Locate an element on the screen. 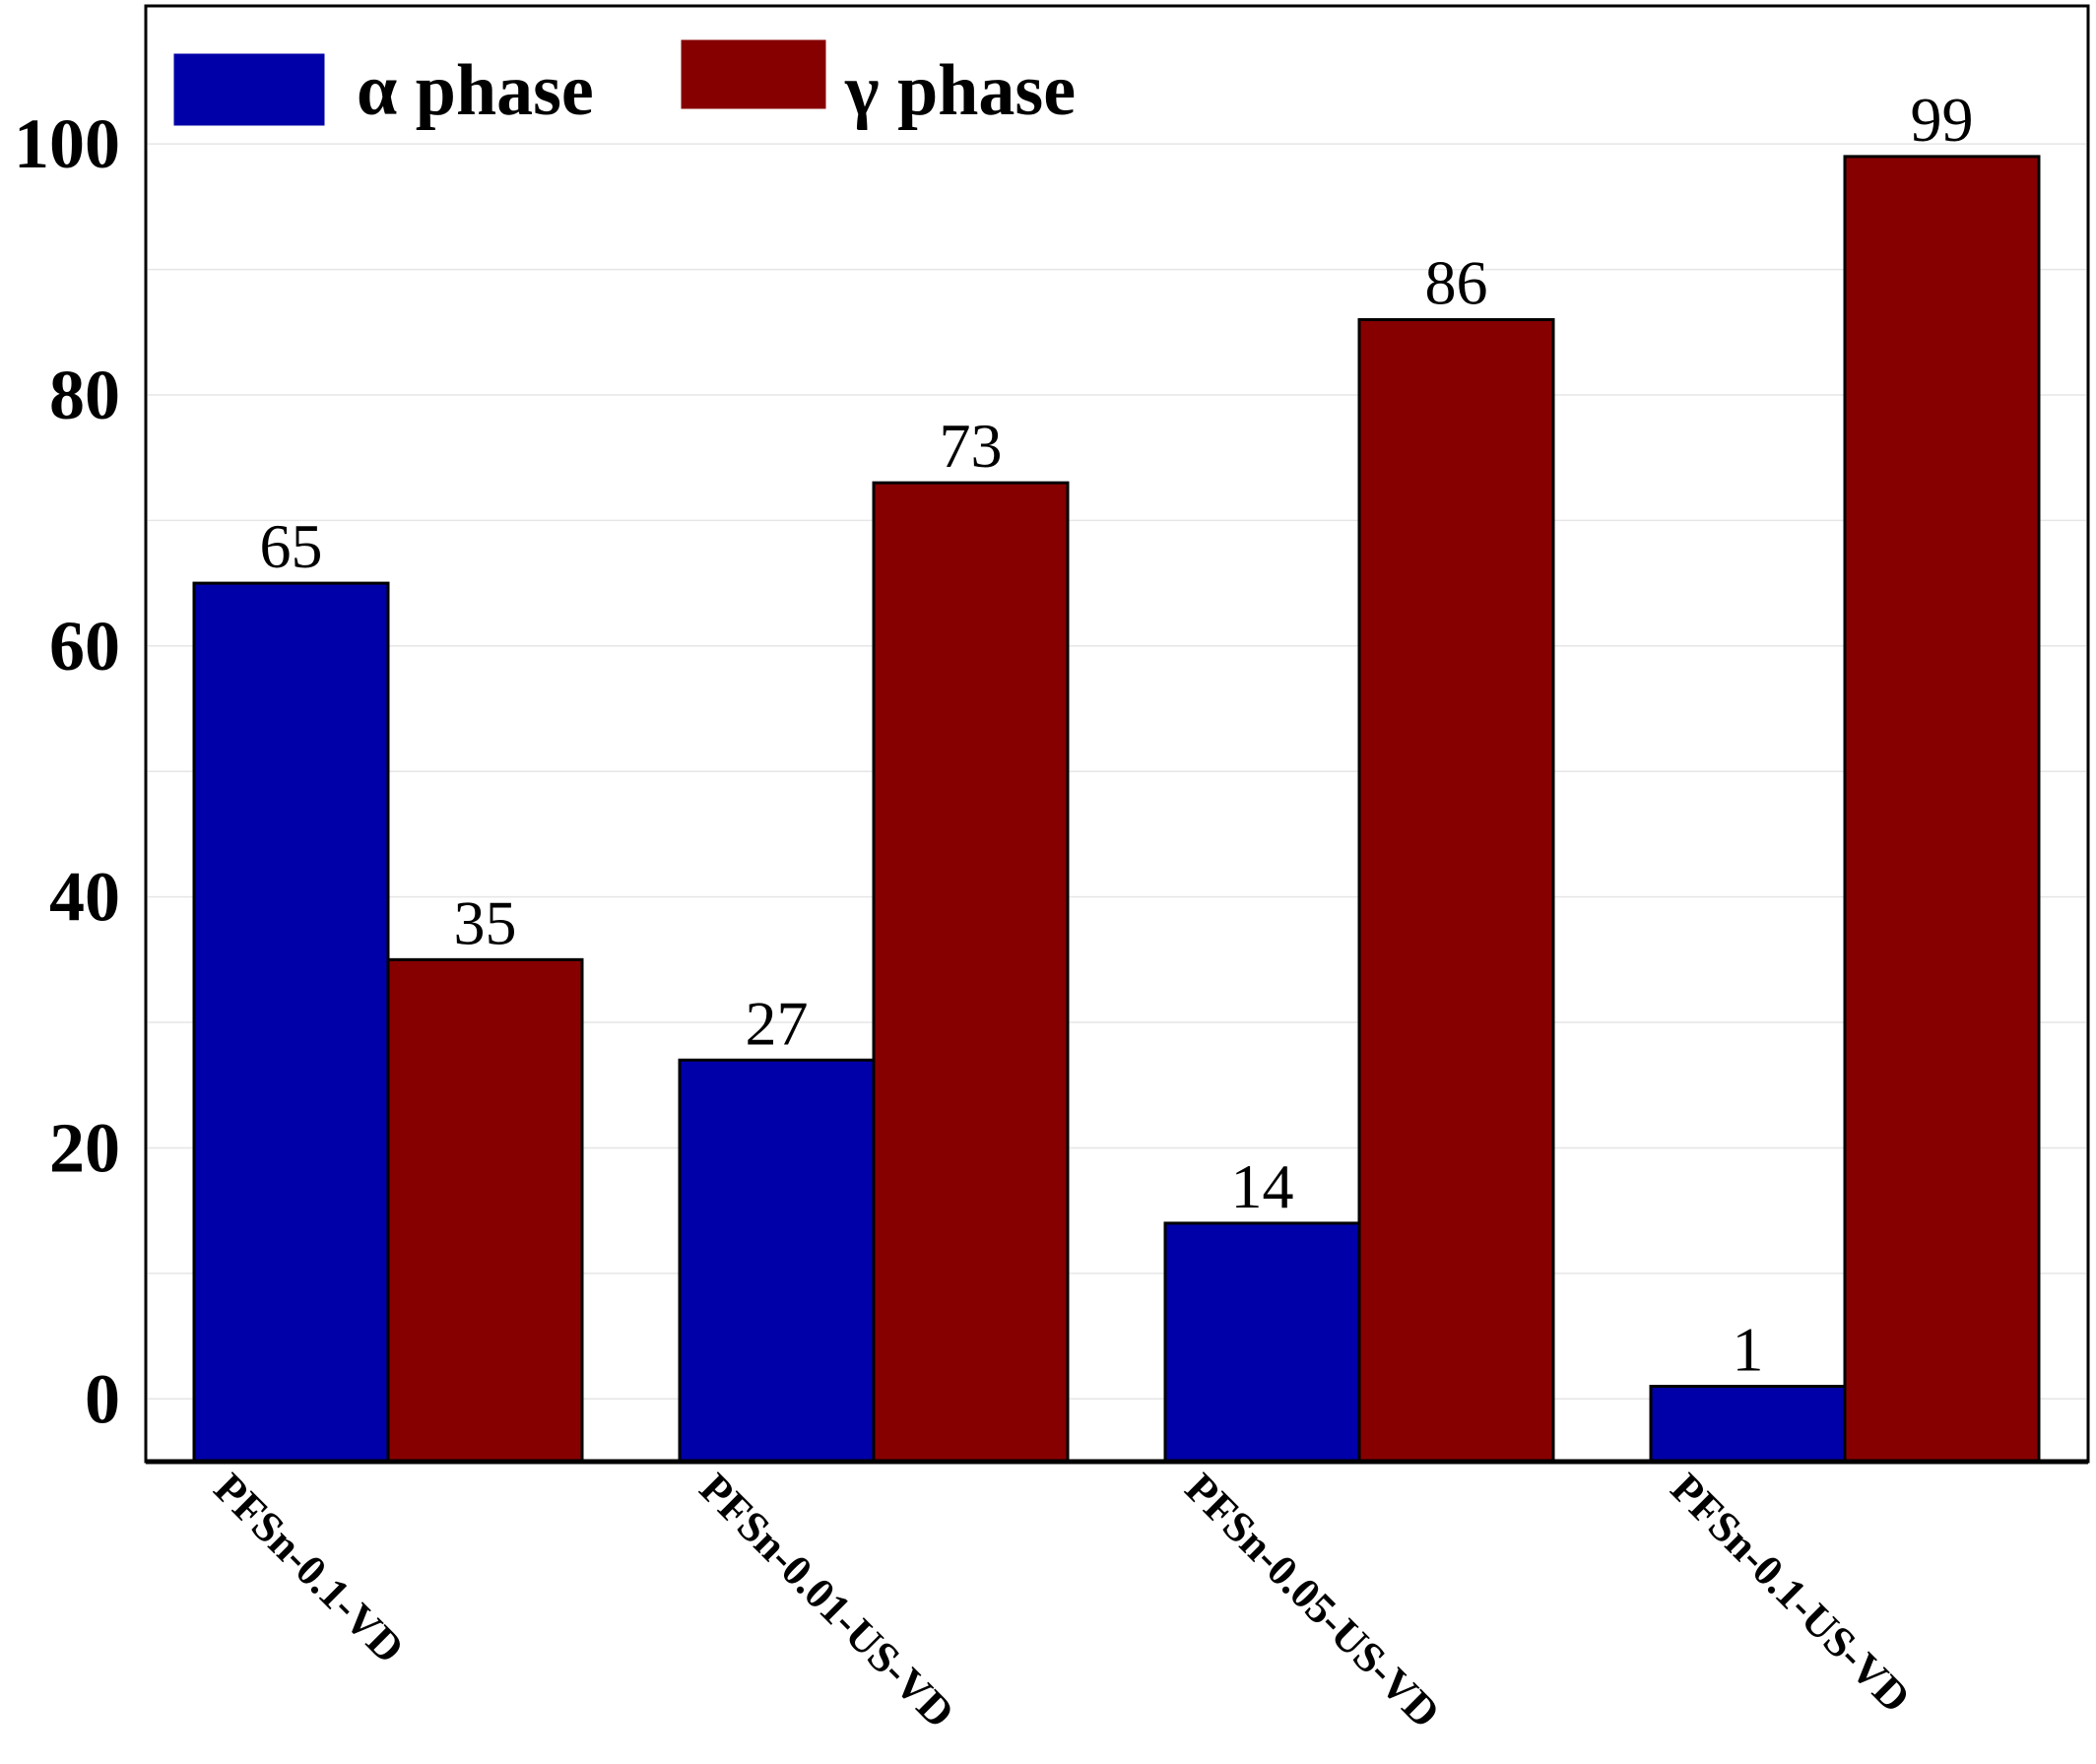 This screenshot has height=1764, width=2096. x-category-label-4: PFSn-0.1-US-VD is located at coordinates (1791, 1593).